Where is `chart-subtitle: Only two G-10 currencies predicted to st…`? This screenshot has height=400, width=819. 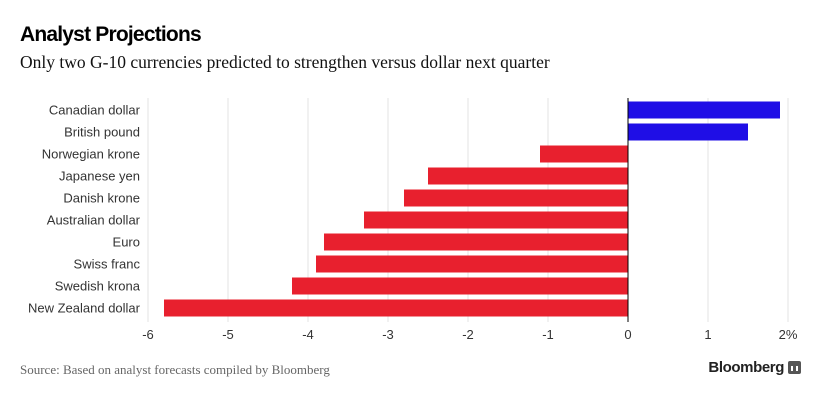
chart-subtitle: Only two G-10 currencies predicted to st… is located at coordinates (285, 62).